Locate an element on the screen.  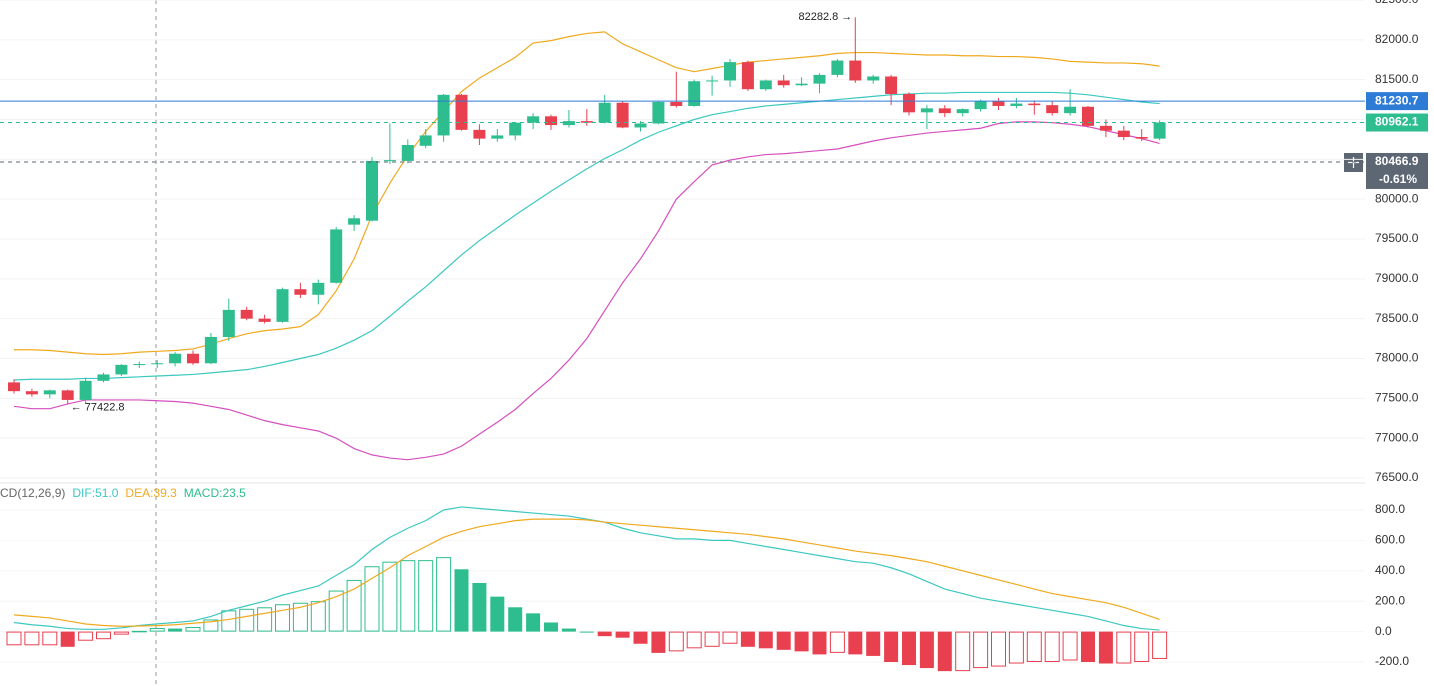
y-tick-label: 800.0 is located at coordinates (1390, 509).